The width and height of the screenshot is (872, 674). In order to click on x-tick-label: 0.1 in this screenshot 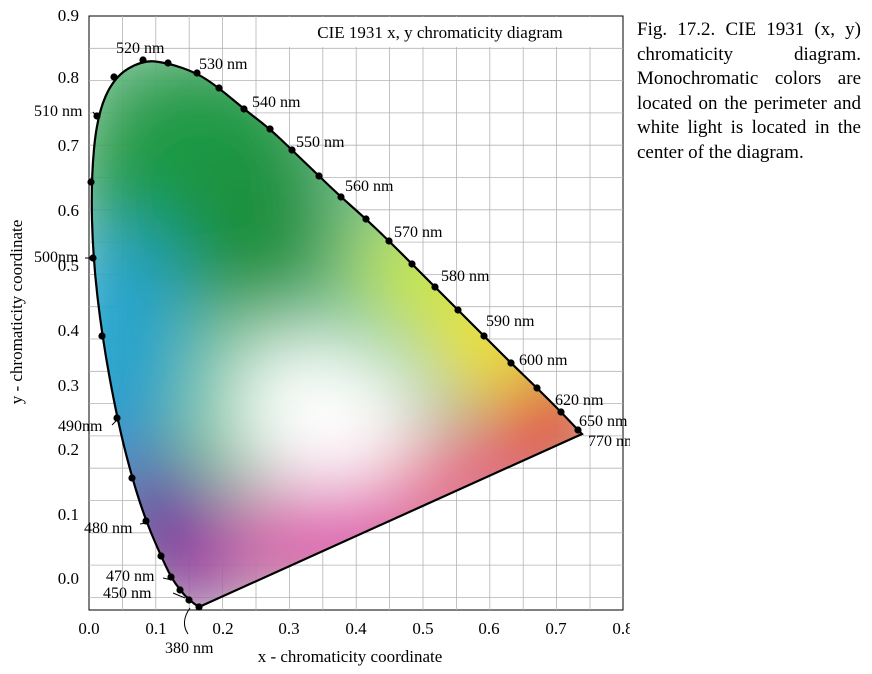, I will do `click(155, 628)`.